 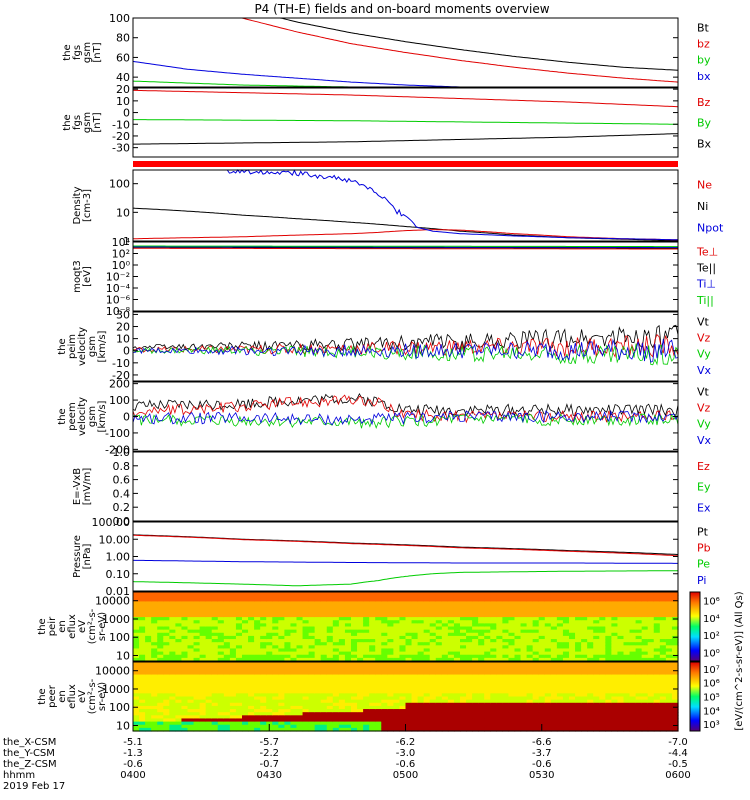 What do you see at coordinates (52, 626) in the screenshot?
I see `y-axis-label-line: peir` at bounding box center [52, 626].